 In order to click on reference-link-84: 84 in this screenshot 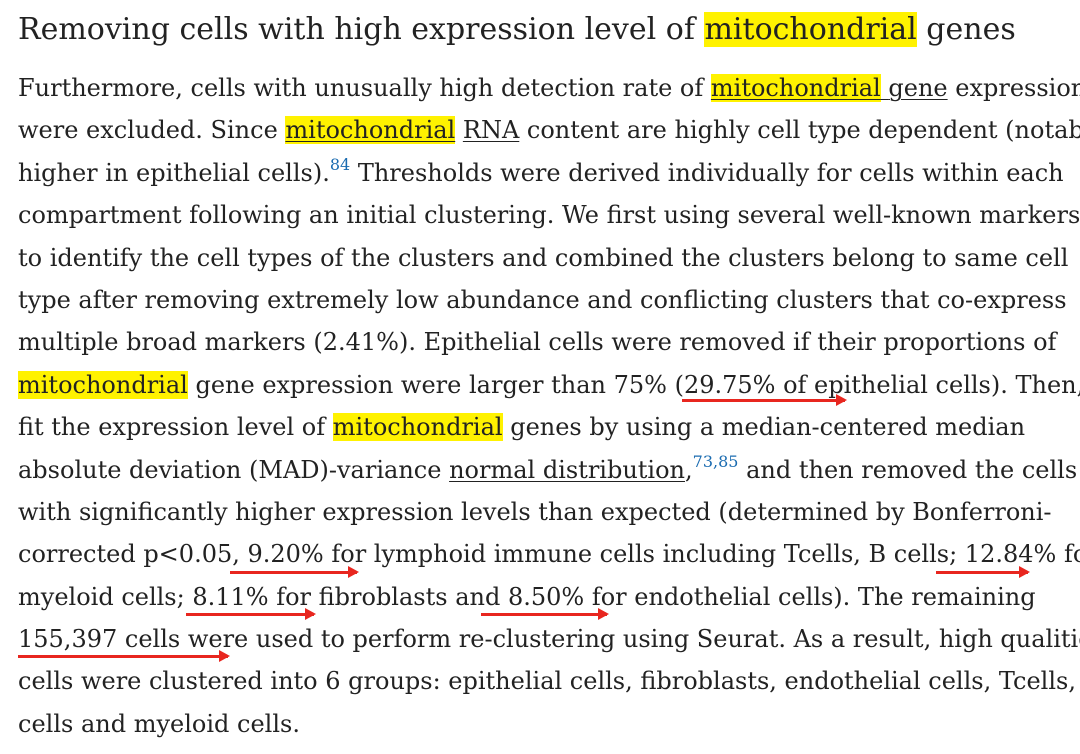, I will do `click(340, 164)`.